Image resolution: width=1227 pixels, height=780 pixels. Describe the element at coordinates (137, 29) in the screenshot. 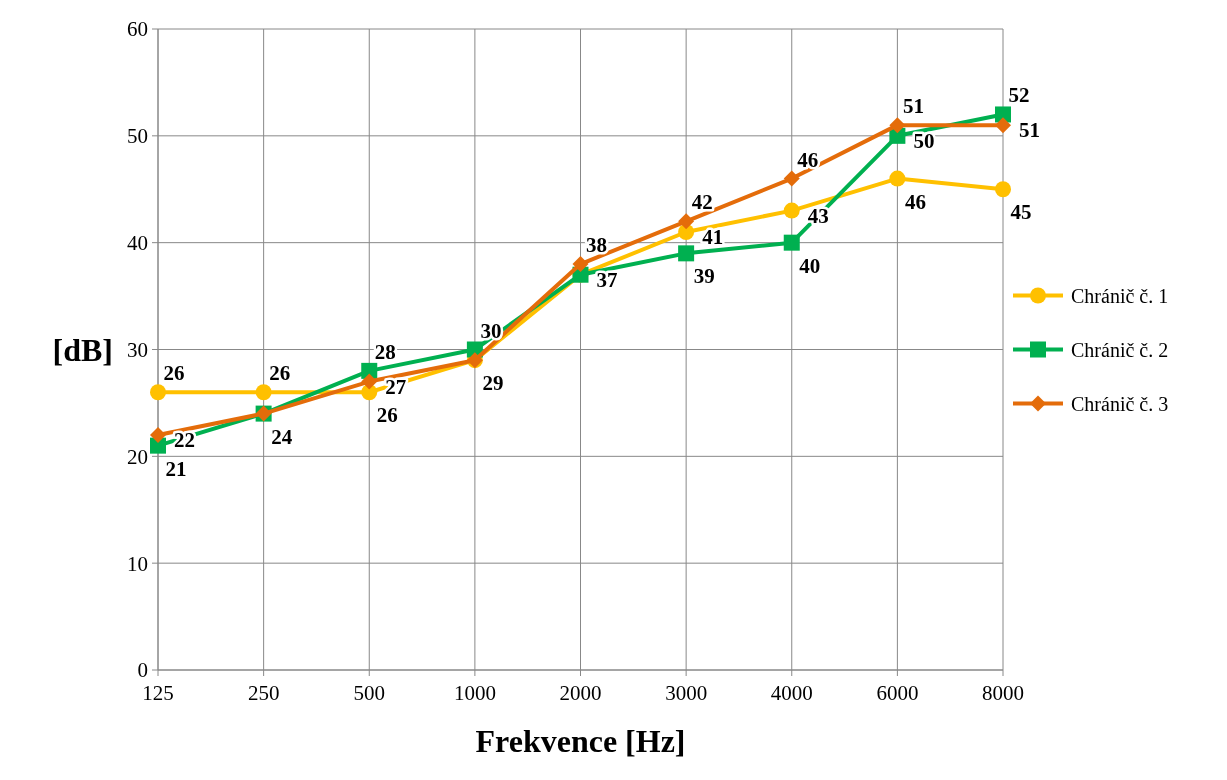

I see `y-tick-label: 60` at that location.